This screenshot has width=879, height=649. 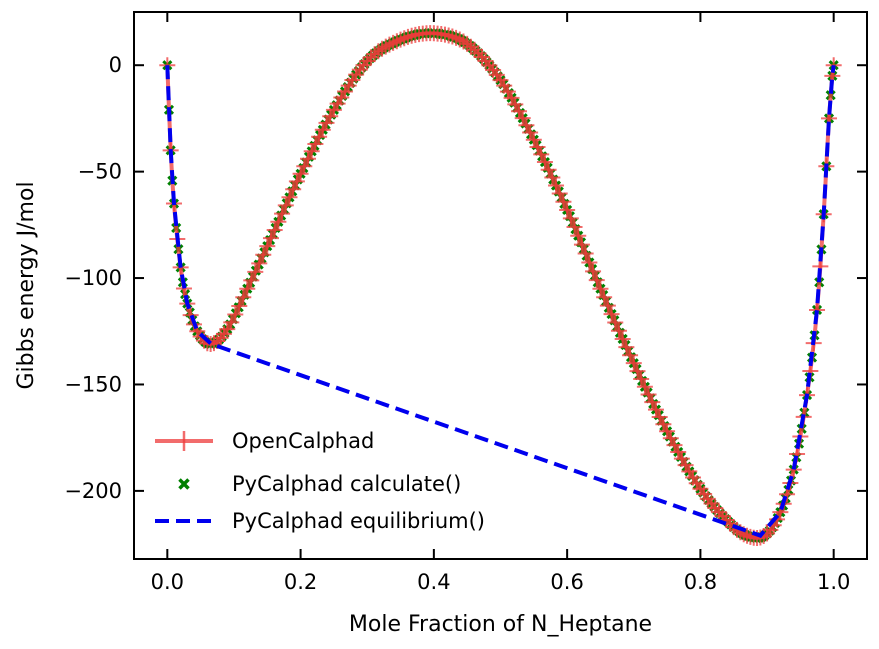 What do you see at coordinates (115, 65) in the screenshot?
I see `y-tick-label: 0` at bounding box center [115, 65].